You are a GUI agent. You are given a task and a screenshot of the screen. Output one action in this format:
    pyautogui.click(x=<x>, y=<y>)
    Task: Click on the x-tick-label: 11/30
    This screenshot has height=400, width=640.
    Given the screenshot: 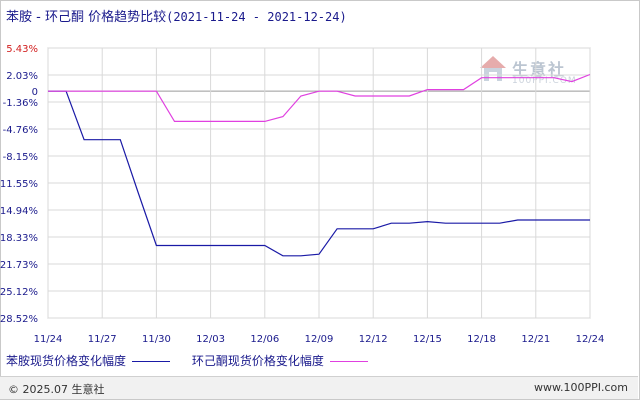 What is the action you would take?
    pyautogui.click(x=156, y=339)
    